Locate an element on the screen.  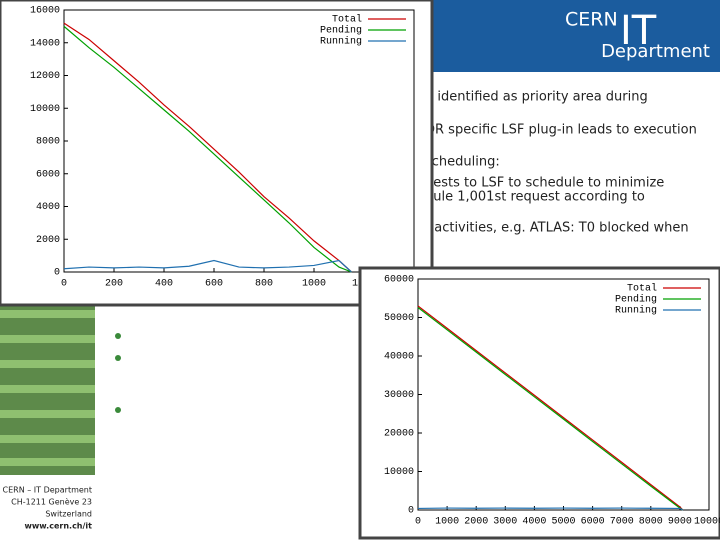
x-tick-label: 2000 is located at coordinates (476, 522).